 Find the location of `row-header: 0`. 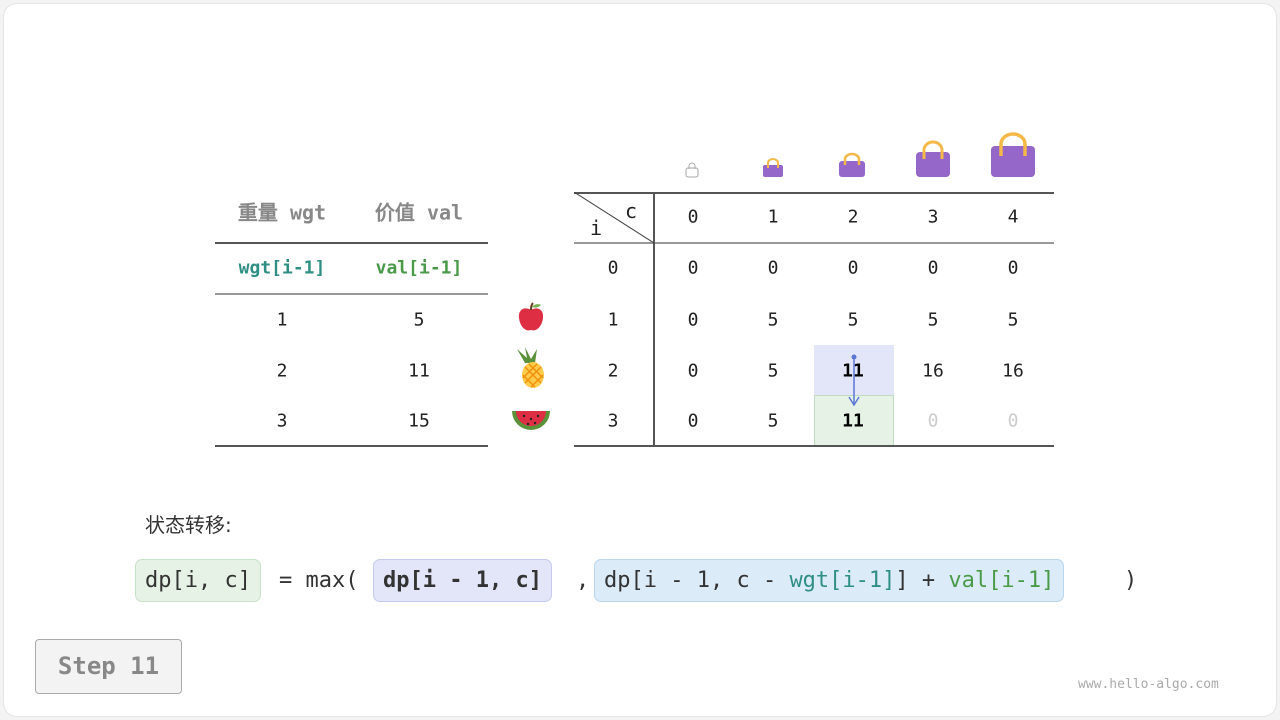

row-header: 0 is located at coordinates (613, 268).